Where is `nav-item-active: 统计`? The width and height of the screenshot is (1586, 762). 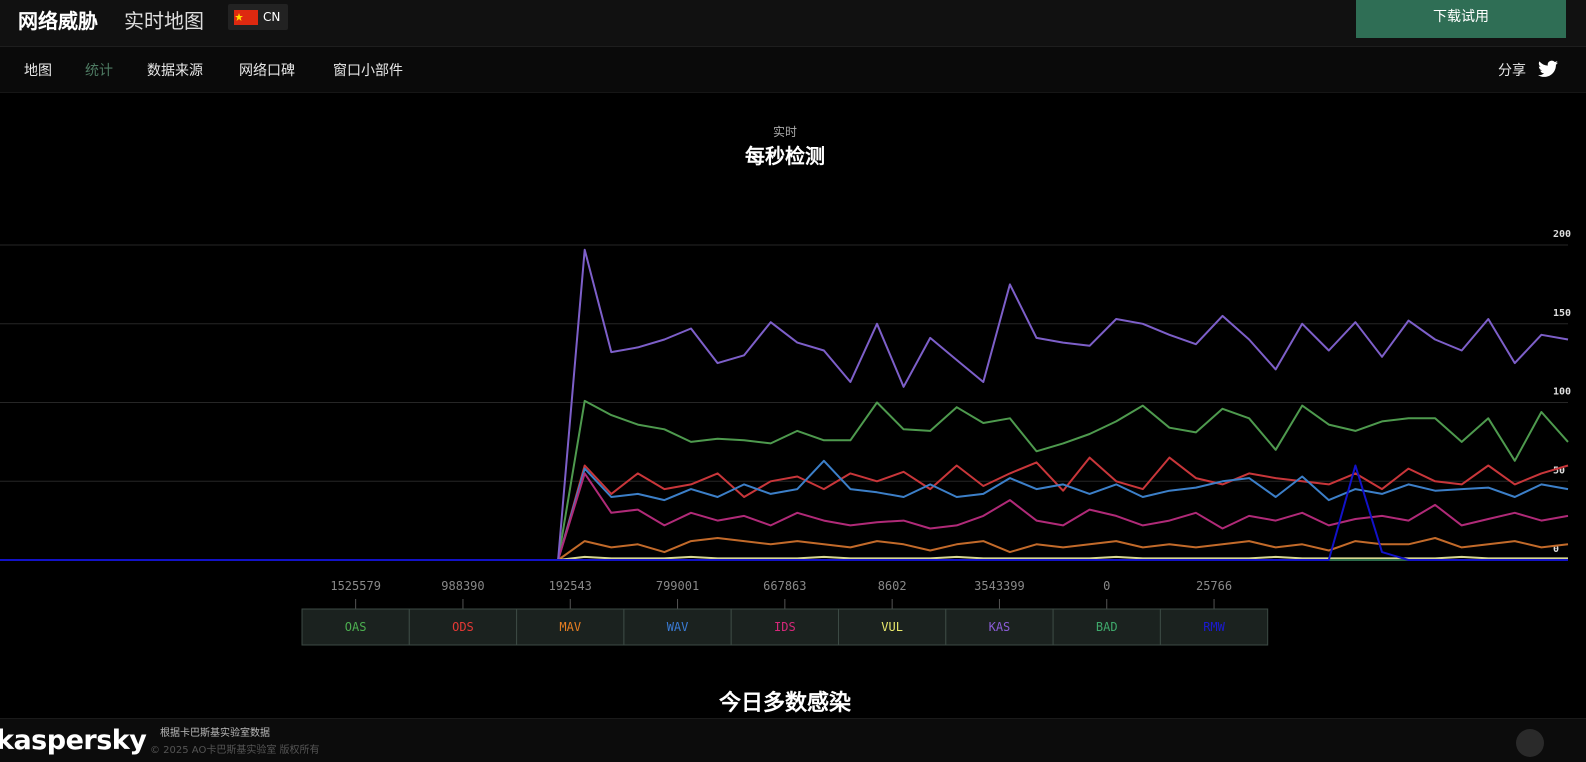
nav-item-active: 统计 is located at coordinates (99, 71).